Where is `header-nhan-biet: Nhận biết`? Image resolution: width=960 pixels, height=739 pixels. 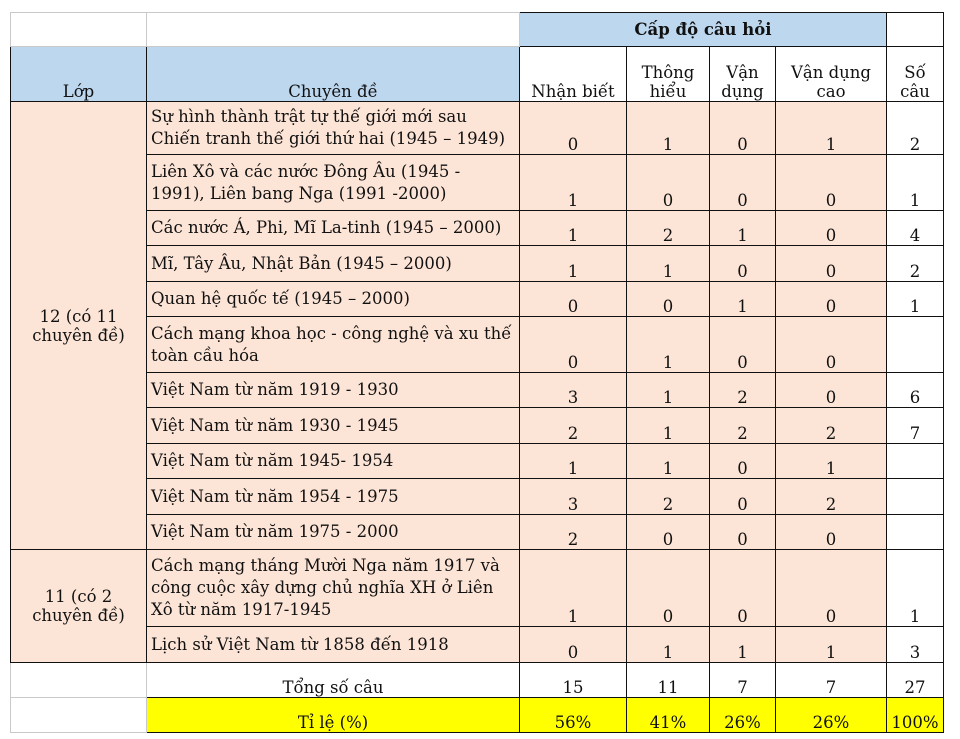 header-nhan-biet: Nhận biết is located at coordinates (573, 74).